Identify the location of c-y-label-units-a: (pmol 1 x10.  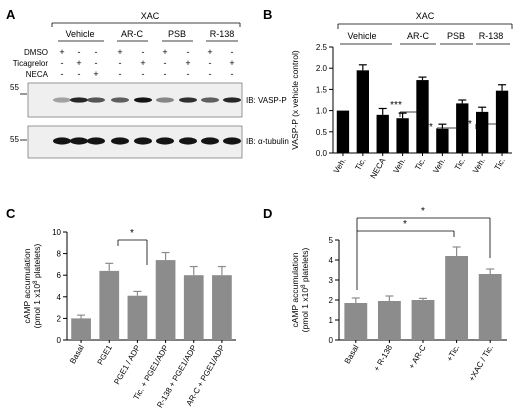
(37, 306).